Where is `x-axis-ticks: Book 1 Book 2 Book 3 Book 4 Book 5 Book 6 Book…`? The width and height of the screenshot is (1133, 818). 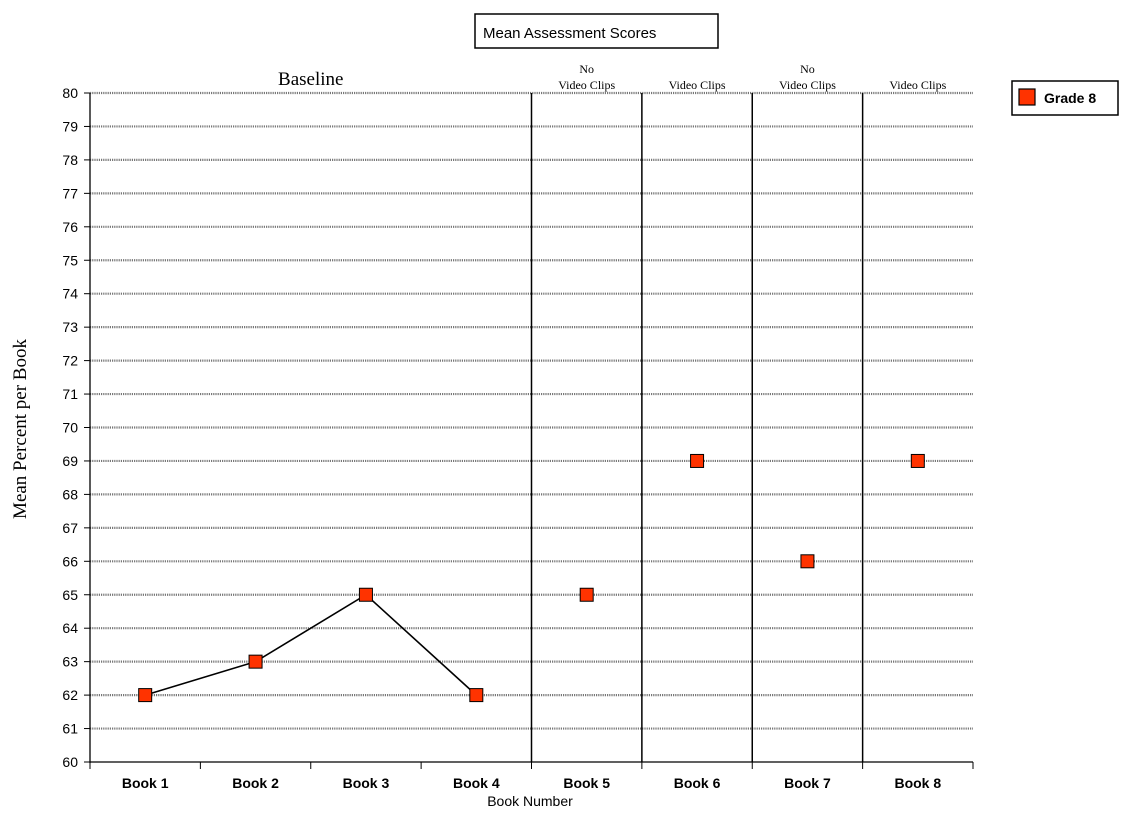 x-axis-ticks: Book 1 Book 2 Book 3 Book 4 Book 5 Book 6 Book… is located at coordinates (531, 776).